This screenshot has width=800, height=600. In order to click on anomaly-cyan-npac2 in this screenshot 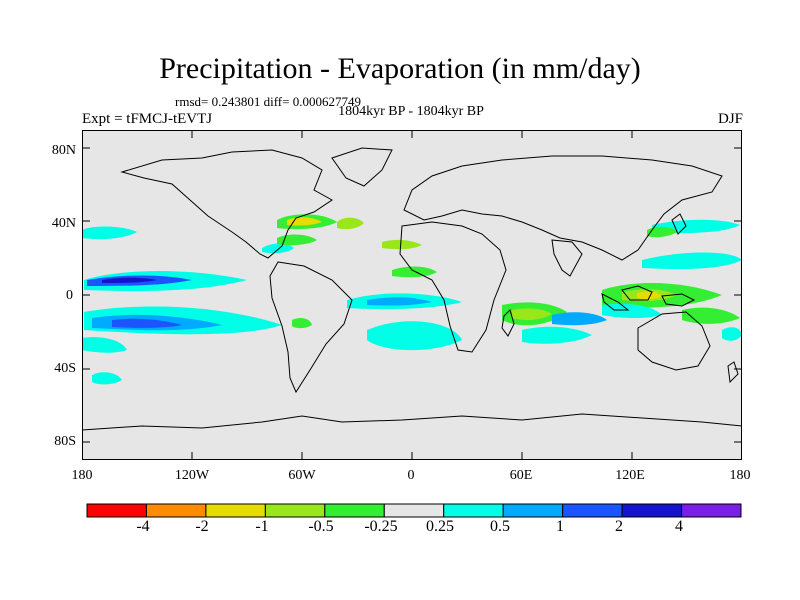, I will do `click(109, 233)`.